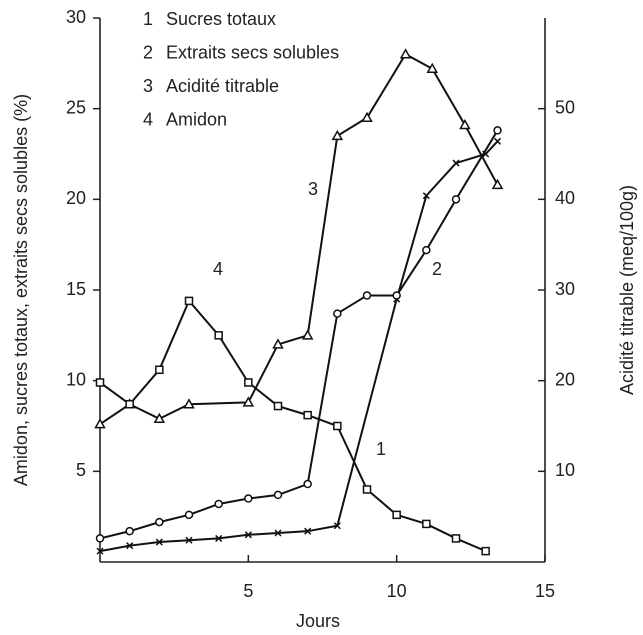  Describe the element at coordinates (76, 379) in the screenshot. I see `y-tick-label: 10` at that location.